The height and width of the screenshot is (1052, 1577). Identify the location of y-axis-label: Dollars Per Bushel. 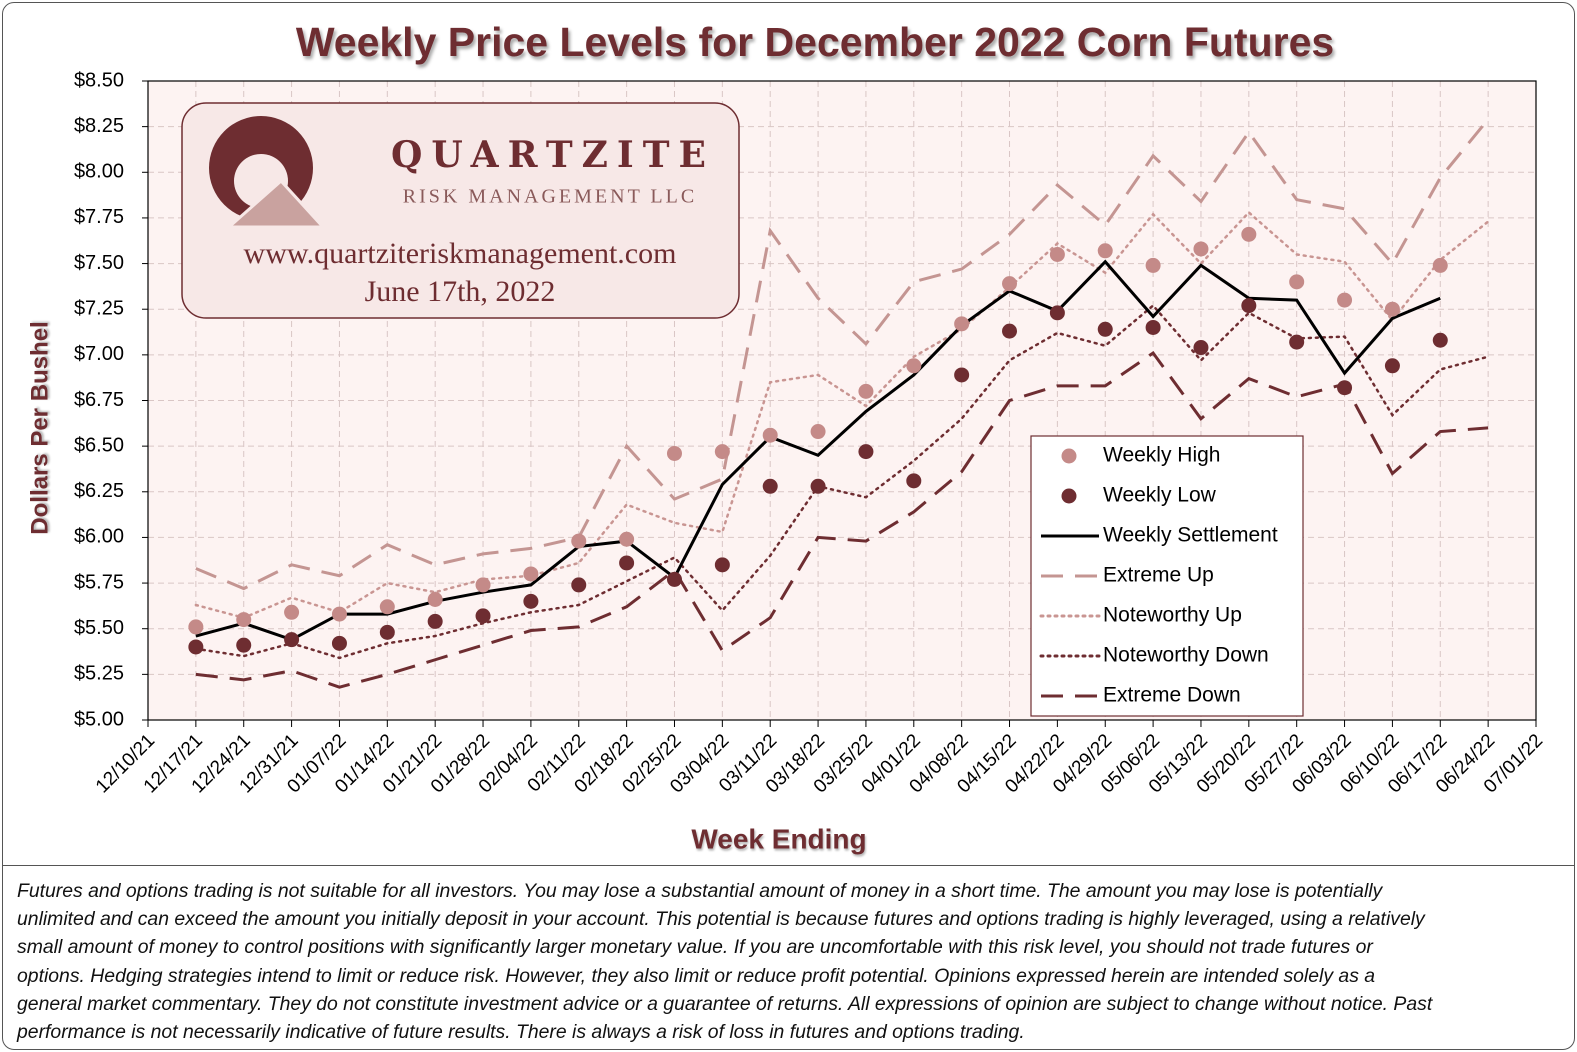
(39, 427).